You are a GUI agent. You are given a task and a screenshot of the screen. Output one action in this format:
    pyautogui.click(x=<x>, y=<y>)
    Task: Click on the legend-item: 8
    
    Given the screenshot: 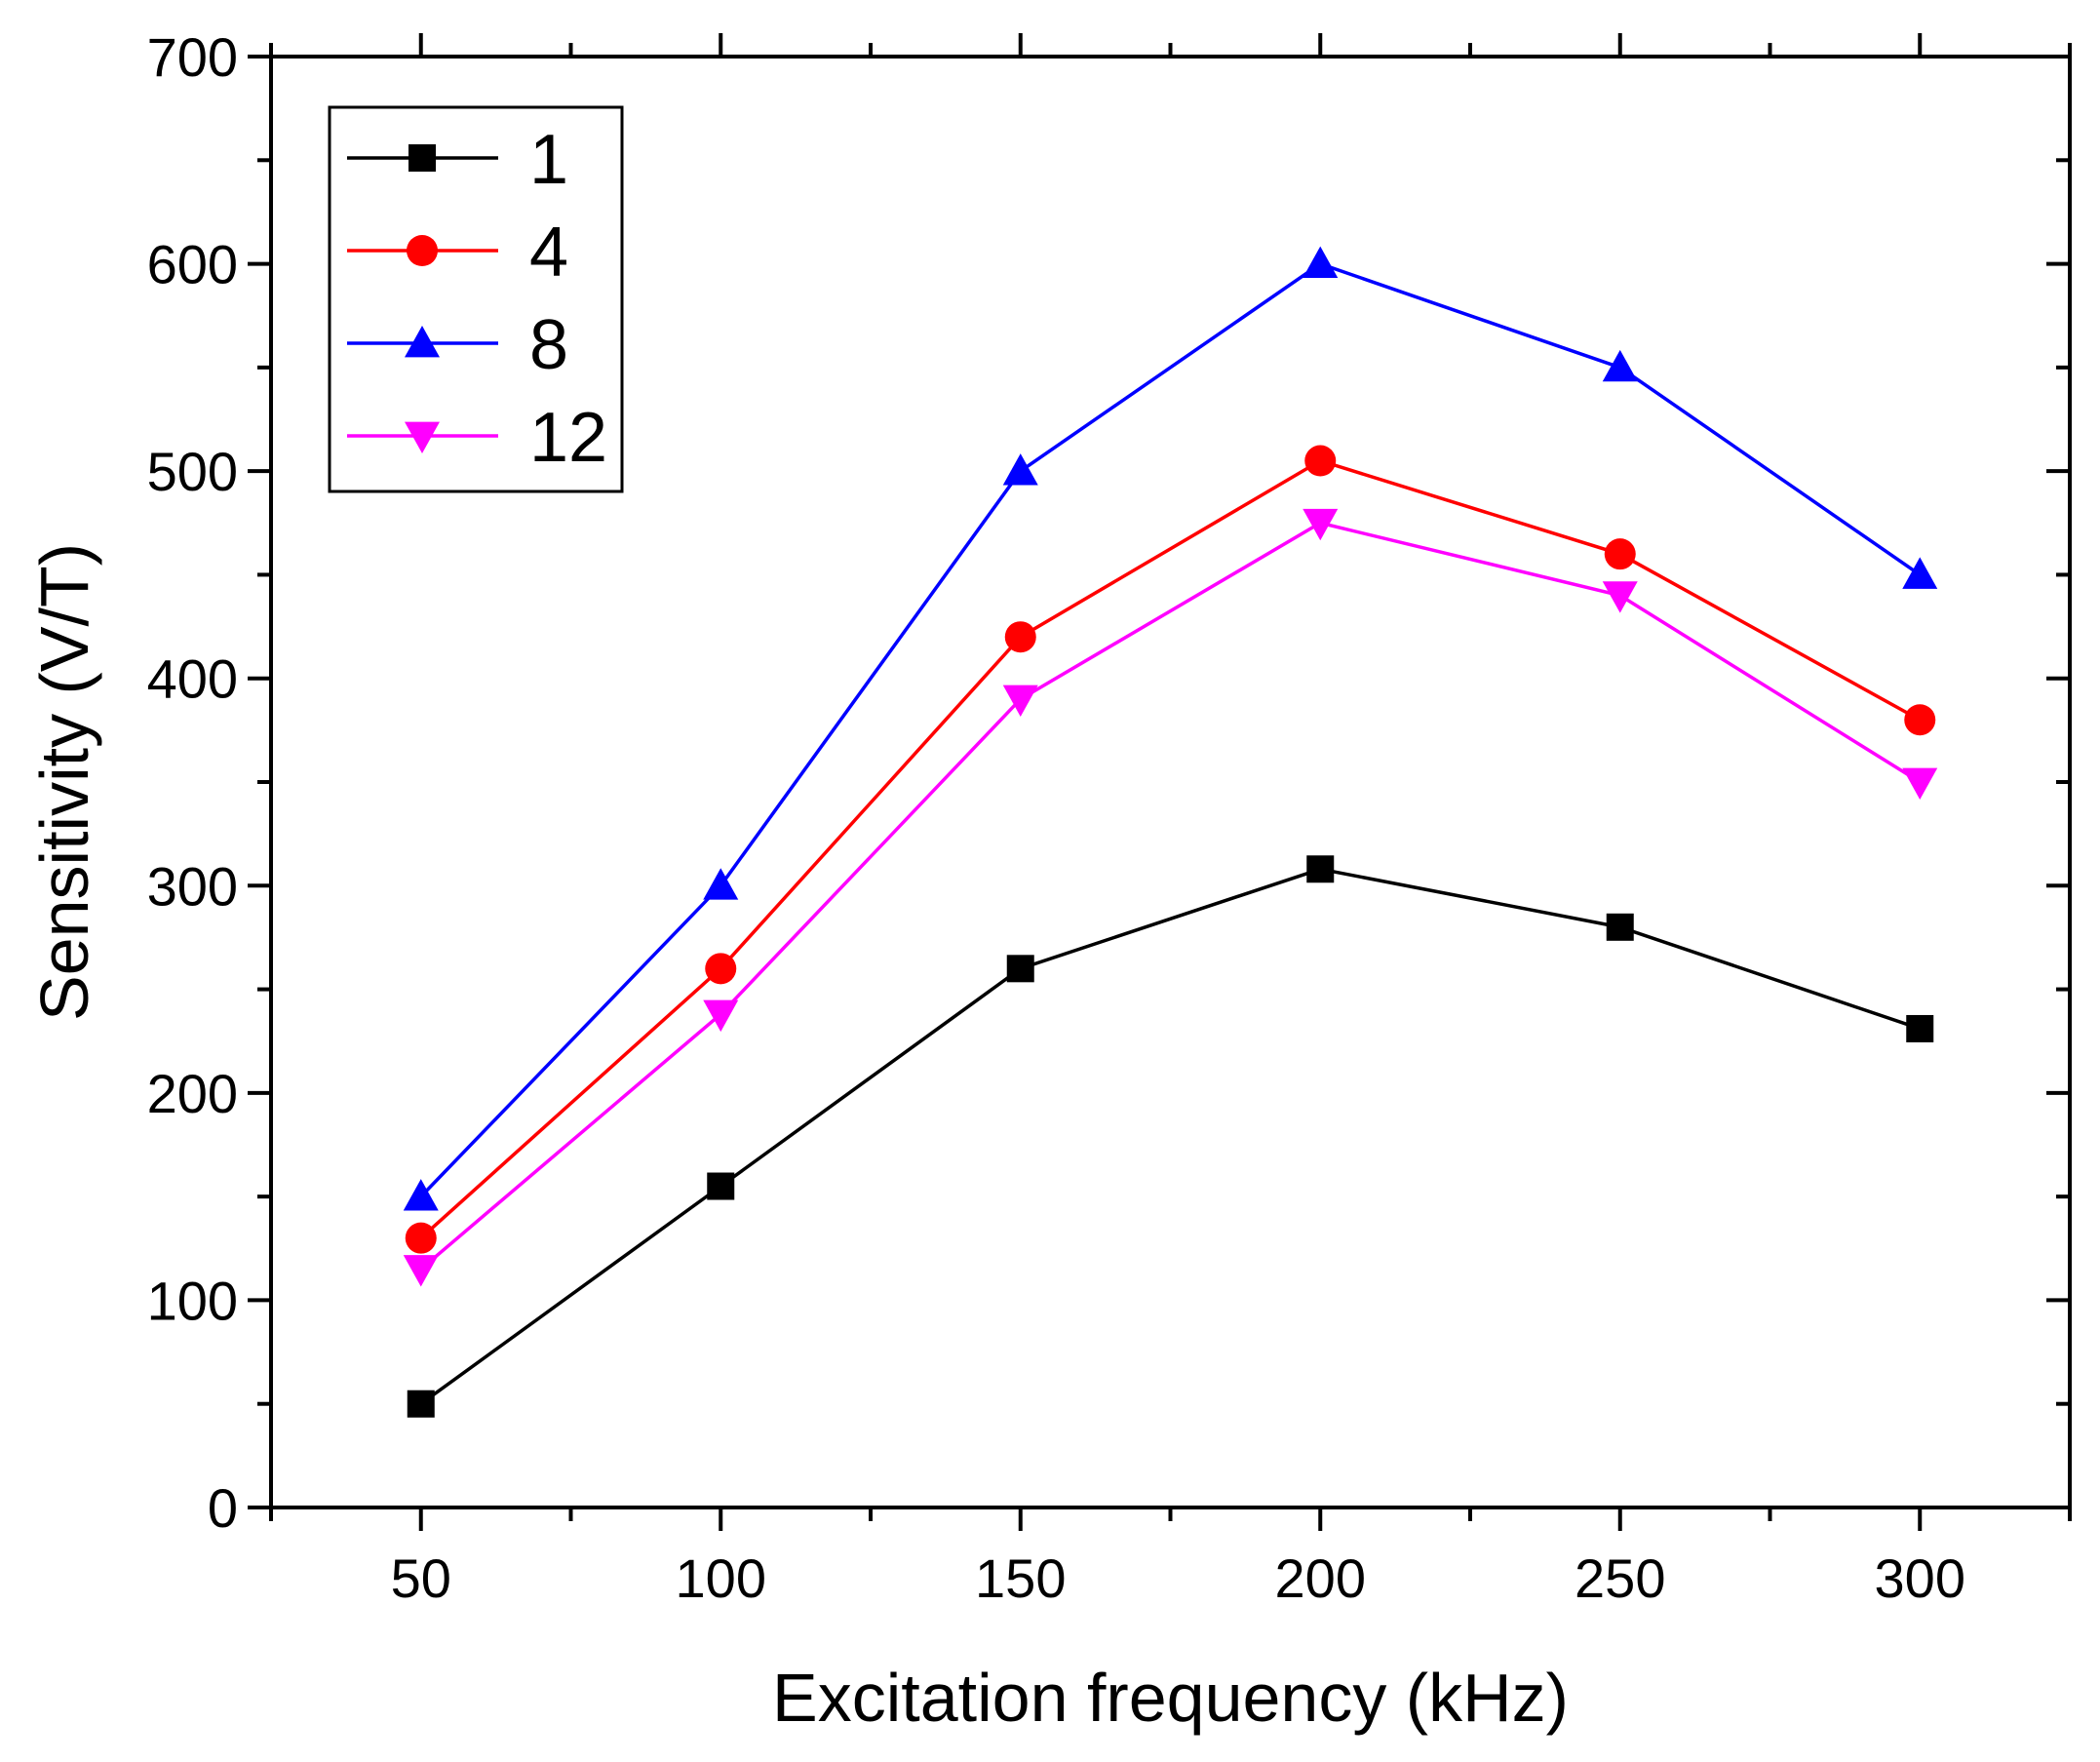 What is the action you would take?
    pyautogui.click(x=458, y=345)
    